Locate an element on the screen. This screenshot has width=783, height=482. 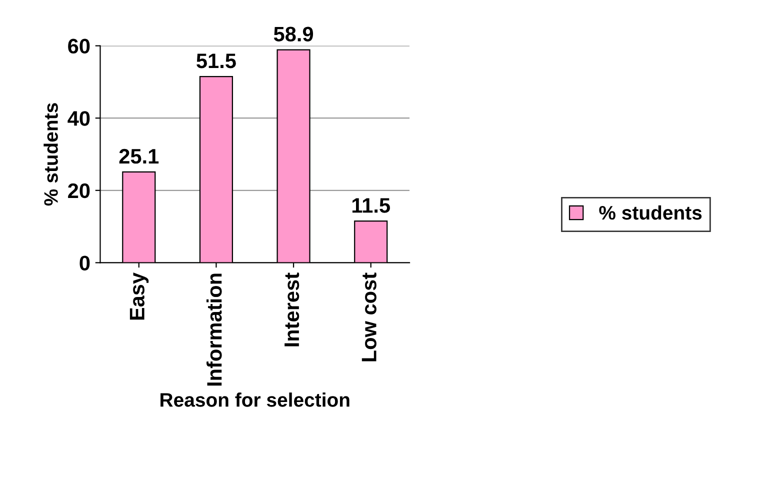
y-tick-label: 0 is located at coordinates (85, 263).